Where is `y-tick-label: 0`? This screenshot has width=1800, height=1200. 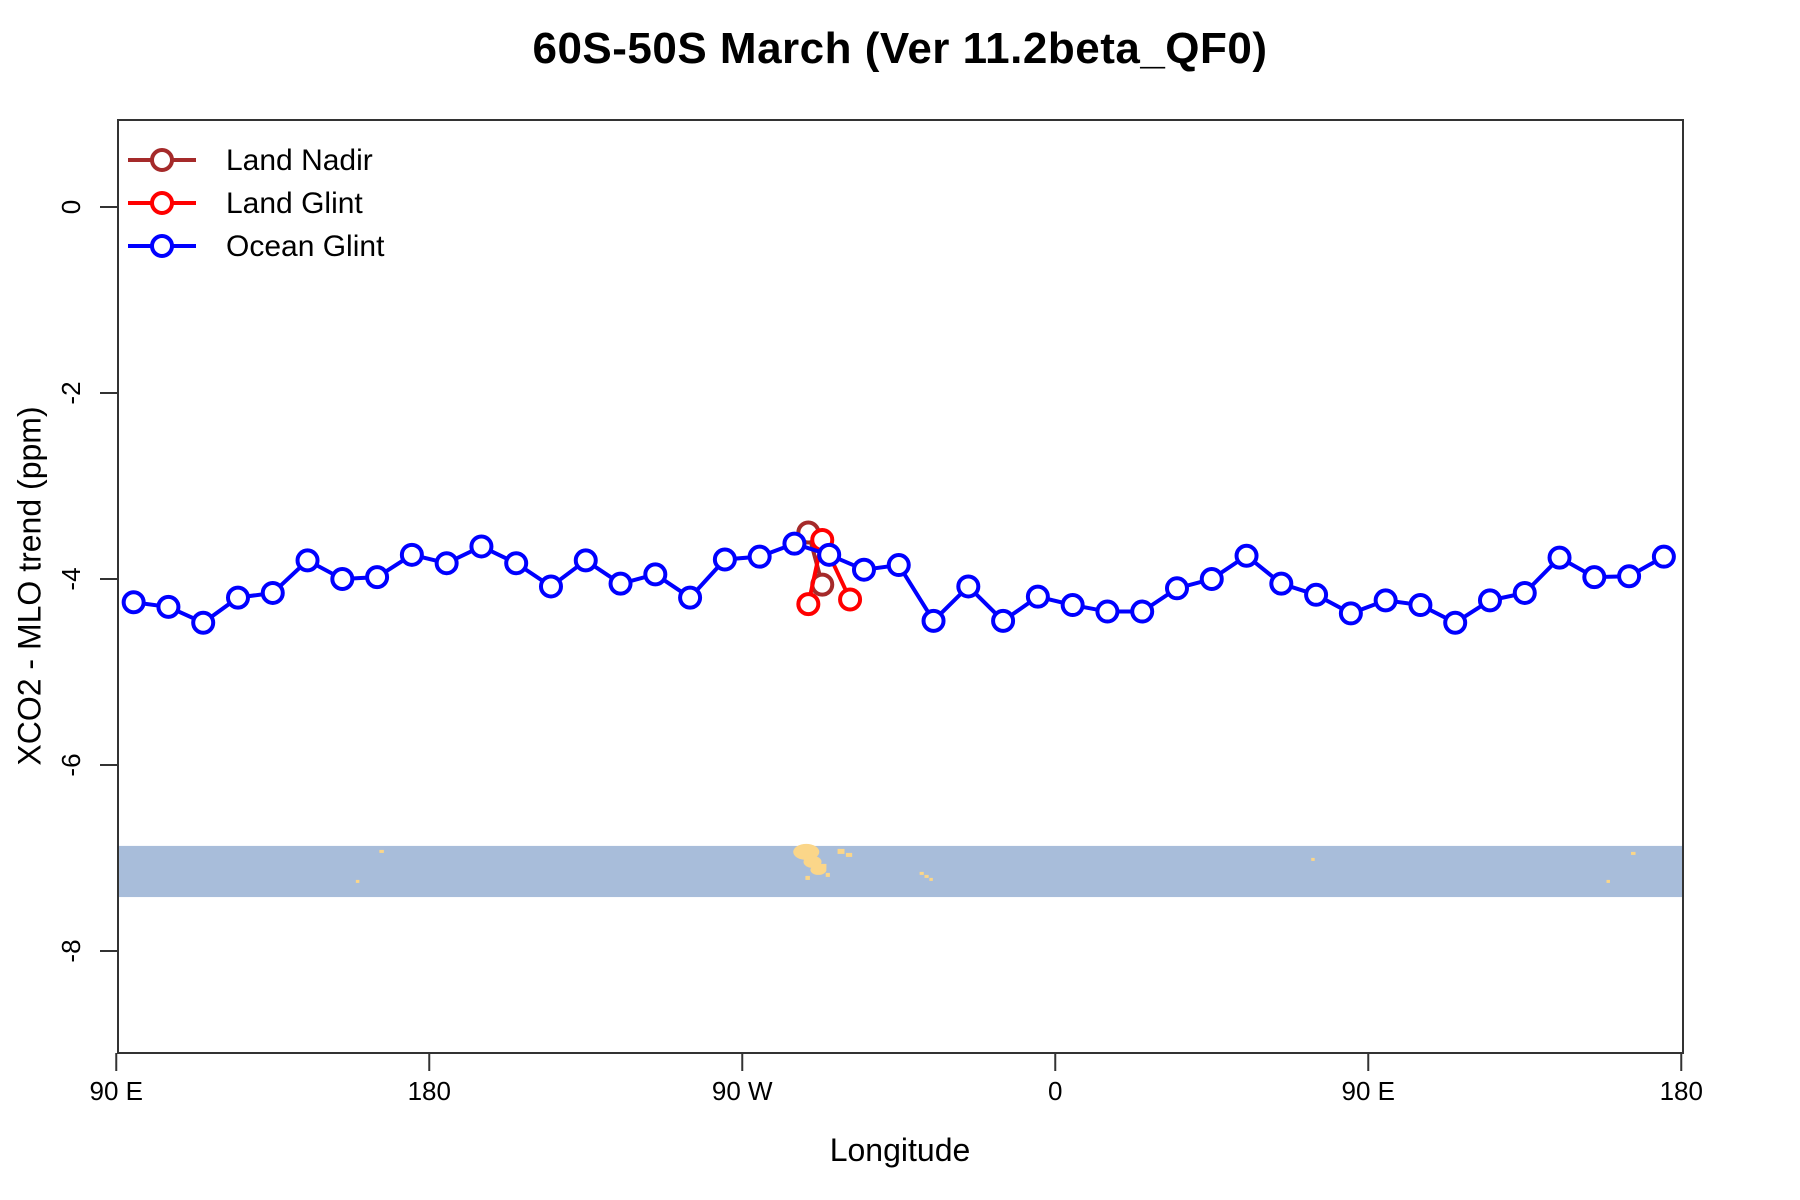
y-tick-label: 0 is located at coordinates (71, 207).